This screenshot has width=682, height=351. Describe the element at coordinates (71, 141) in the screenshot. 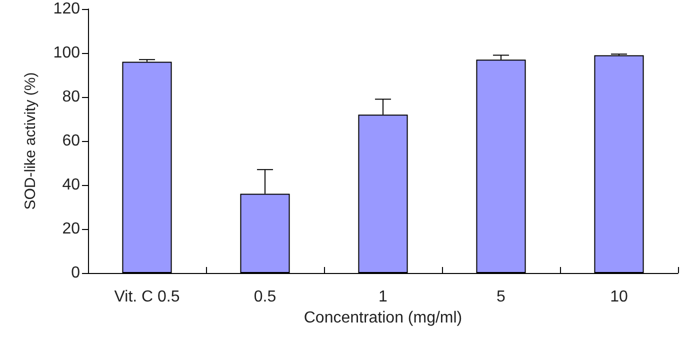

I see `y-tick-label: 60` at that location.